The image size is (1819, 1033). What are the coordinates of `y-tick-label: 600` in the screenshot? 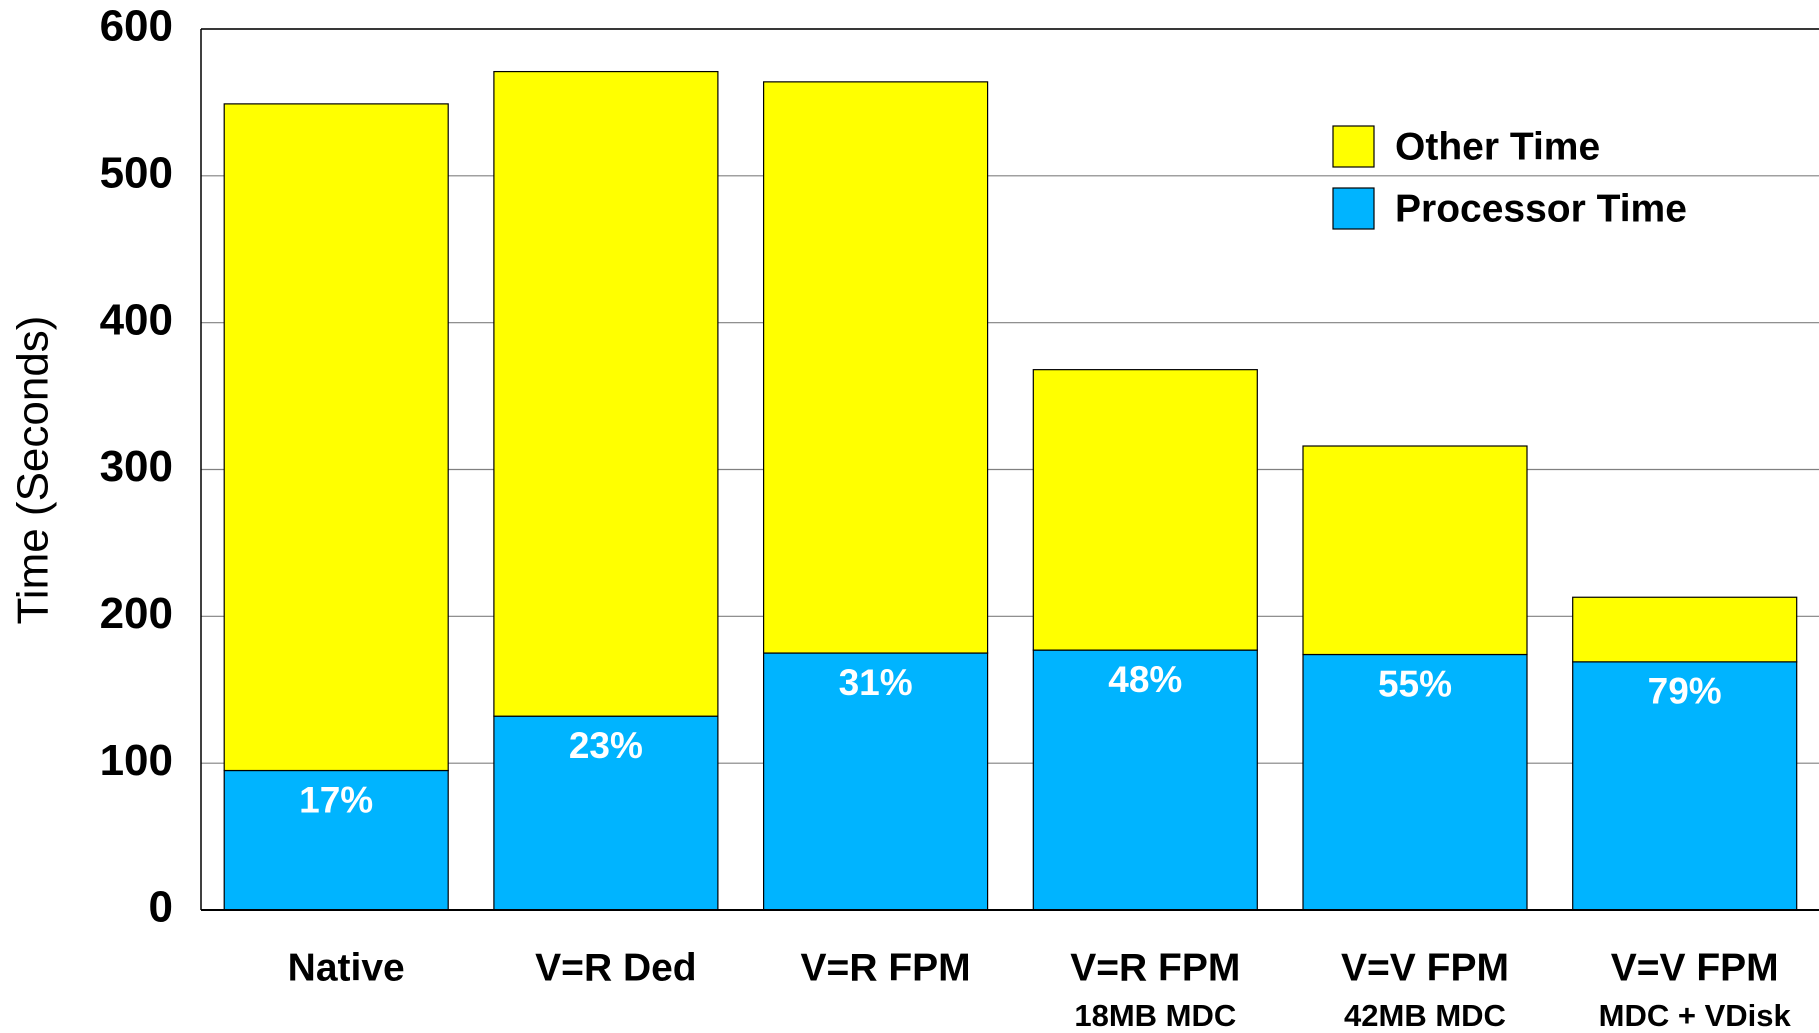 It's located at (136, 26).